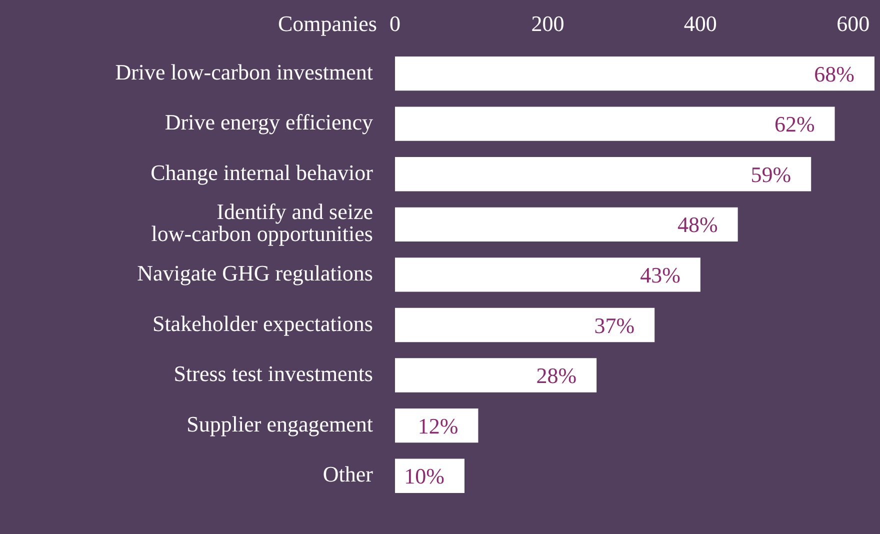 Image resolution: width=880 pixels, height=534 pixels. Describe the element at coordinates (614, 325) in the screenshot. I see `annotation: 37%` at that location.